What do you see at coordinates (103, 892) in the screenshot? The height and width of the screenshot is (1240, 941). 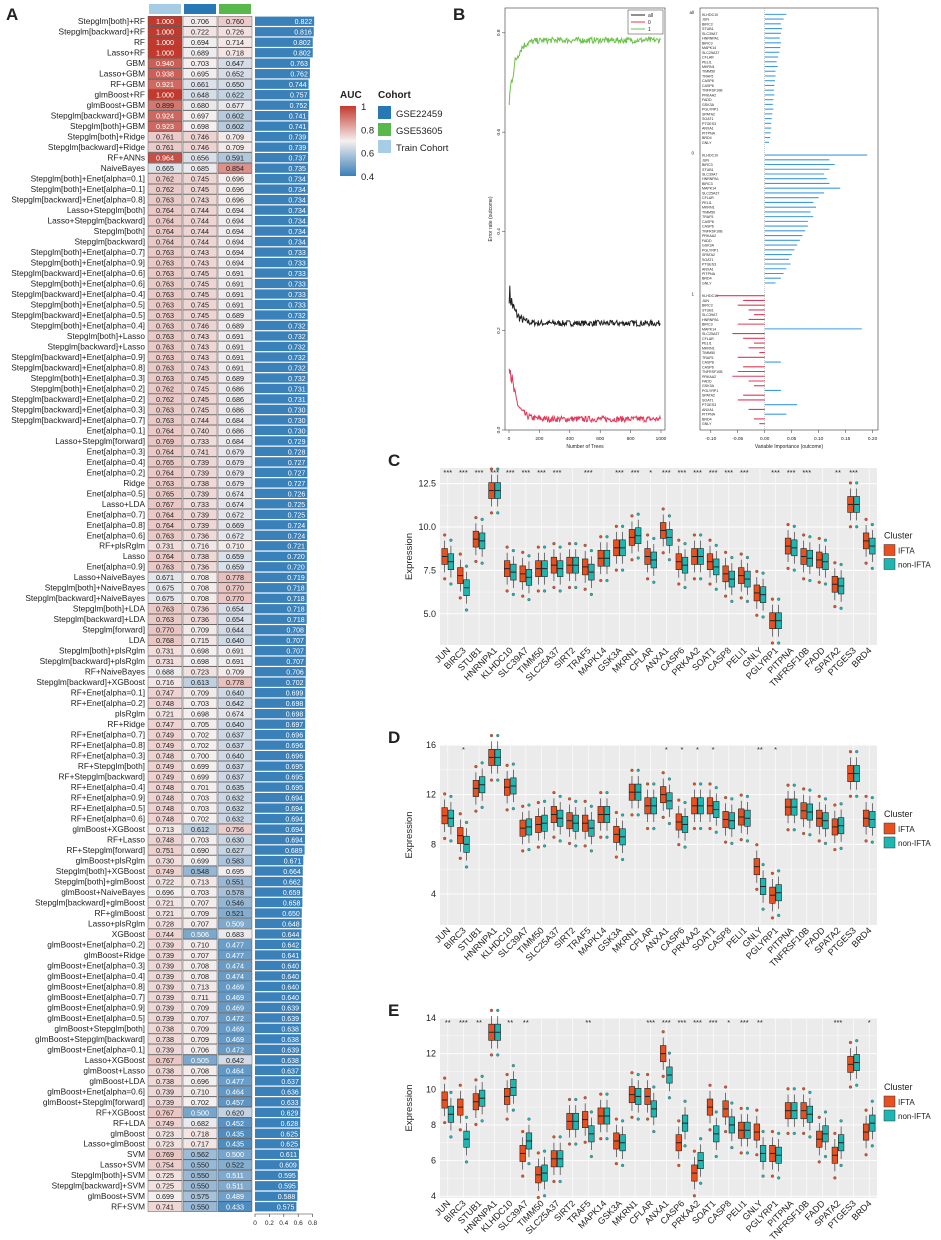 I see `heatmap-row-label: glmBoost+NaiveBayes` at bounding box center [103, 892].